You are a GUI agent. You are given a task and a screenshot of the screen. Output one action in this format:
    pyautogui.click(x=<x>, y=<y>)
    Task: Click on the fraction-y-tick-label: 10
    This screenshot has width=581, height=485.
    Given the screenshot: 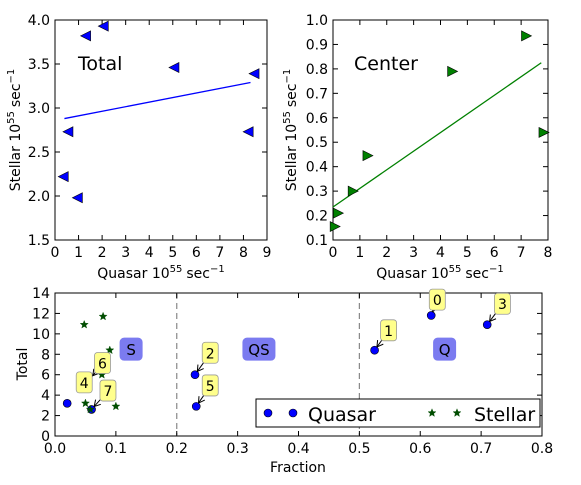 What is the action you would take?
    pyautogui.click(x=41, y=335)
    